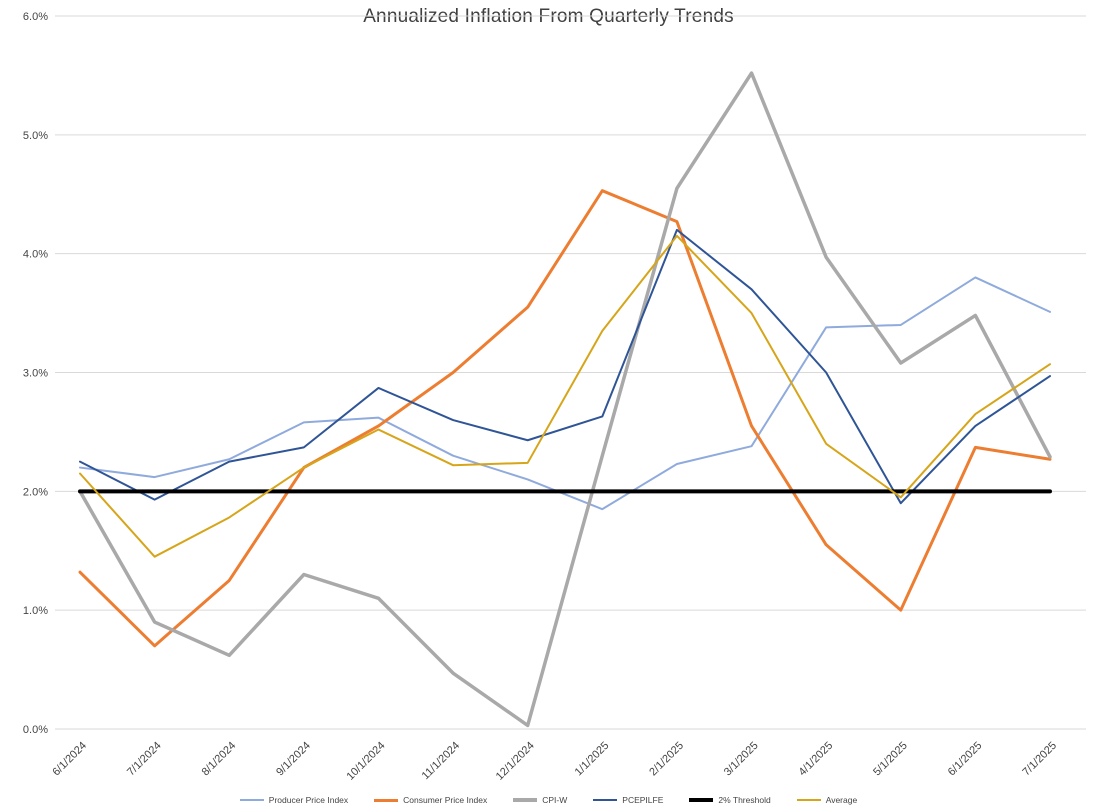 The width and height of the screenshot is (1097, 812). Describe the element at coordinates (540, 800) in the screenshot. I see `legend-item-cpi-w: CPI-W` at that location.